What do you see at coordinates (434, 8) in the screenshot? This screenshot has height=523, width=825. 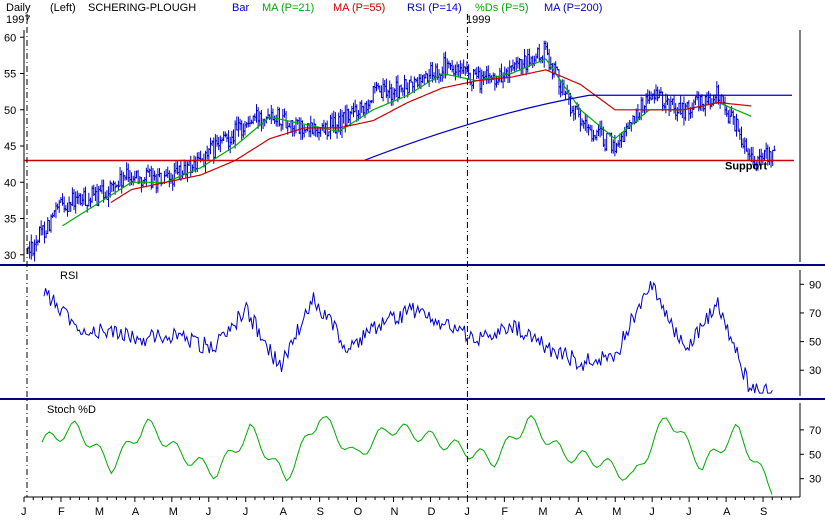 I see `legend-entry-3: RSI (P=14)` at bounding box center [434, 8].